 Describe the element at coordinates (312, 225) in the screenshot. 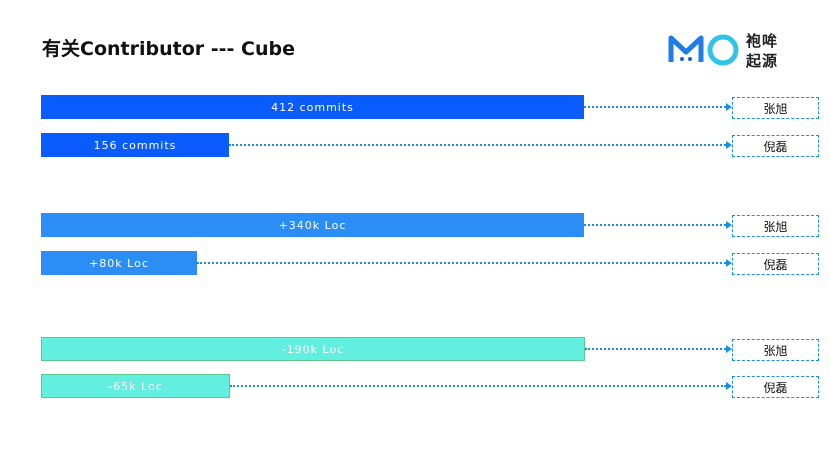

I see `bar: +340k Loc` at that location.